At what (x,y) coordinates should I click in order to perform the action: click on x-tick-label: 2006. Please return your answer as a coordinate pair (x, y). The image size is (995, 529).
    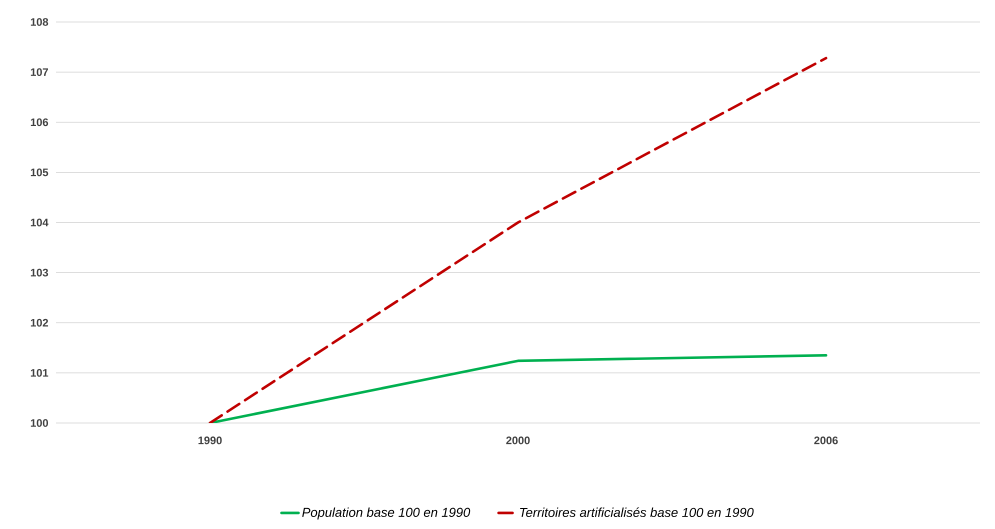
    Looking at the image, I should click on (826, 440).